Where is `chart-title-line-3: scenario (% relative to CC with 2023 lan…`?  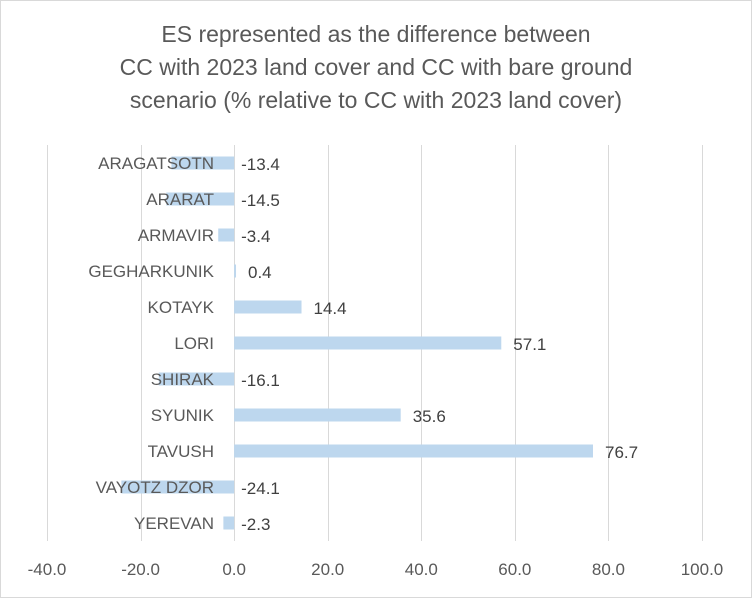
chart-title-line-3: scenario (% relative to CC with 2023 lan… is located at coordinates (376, 100).